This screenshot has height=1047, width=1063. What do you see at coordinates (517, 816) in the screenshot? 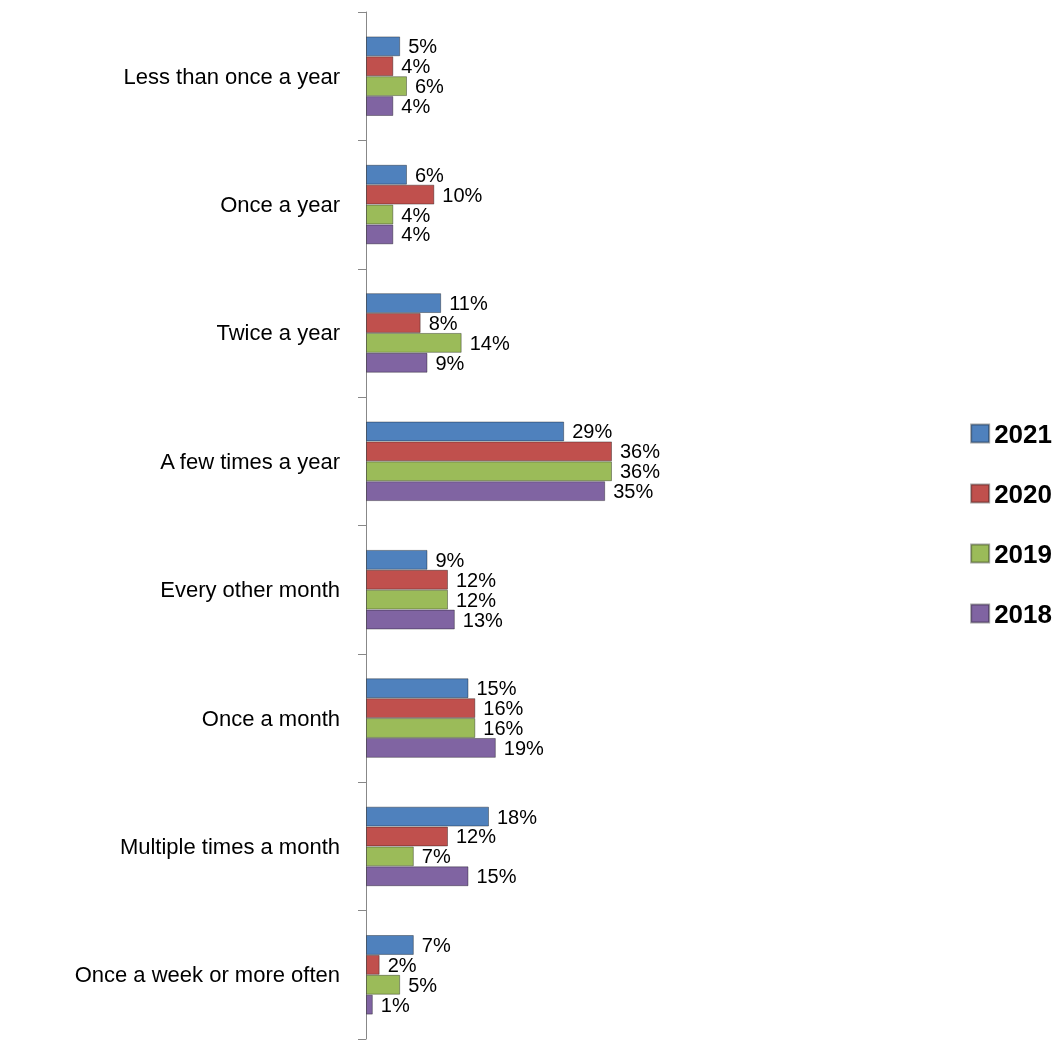
I see `data-label: 18%` at bounding box center [517, 816].